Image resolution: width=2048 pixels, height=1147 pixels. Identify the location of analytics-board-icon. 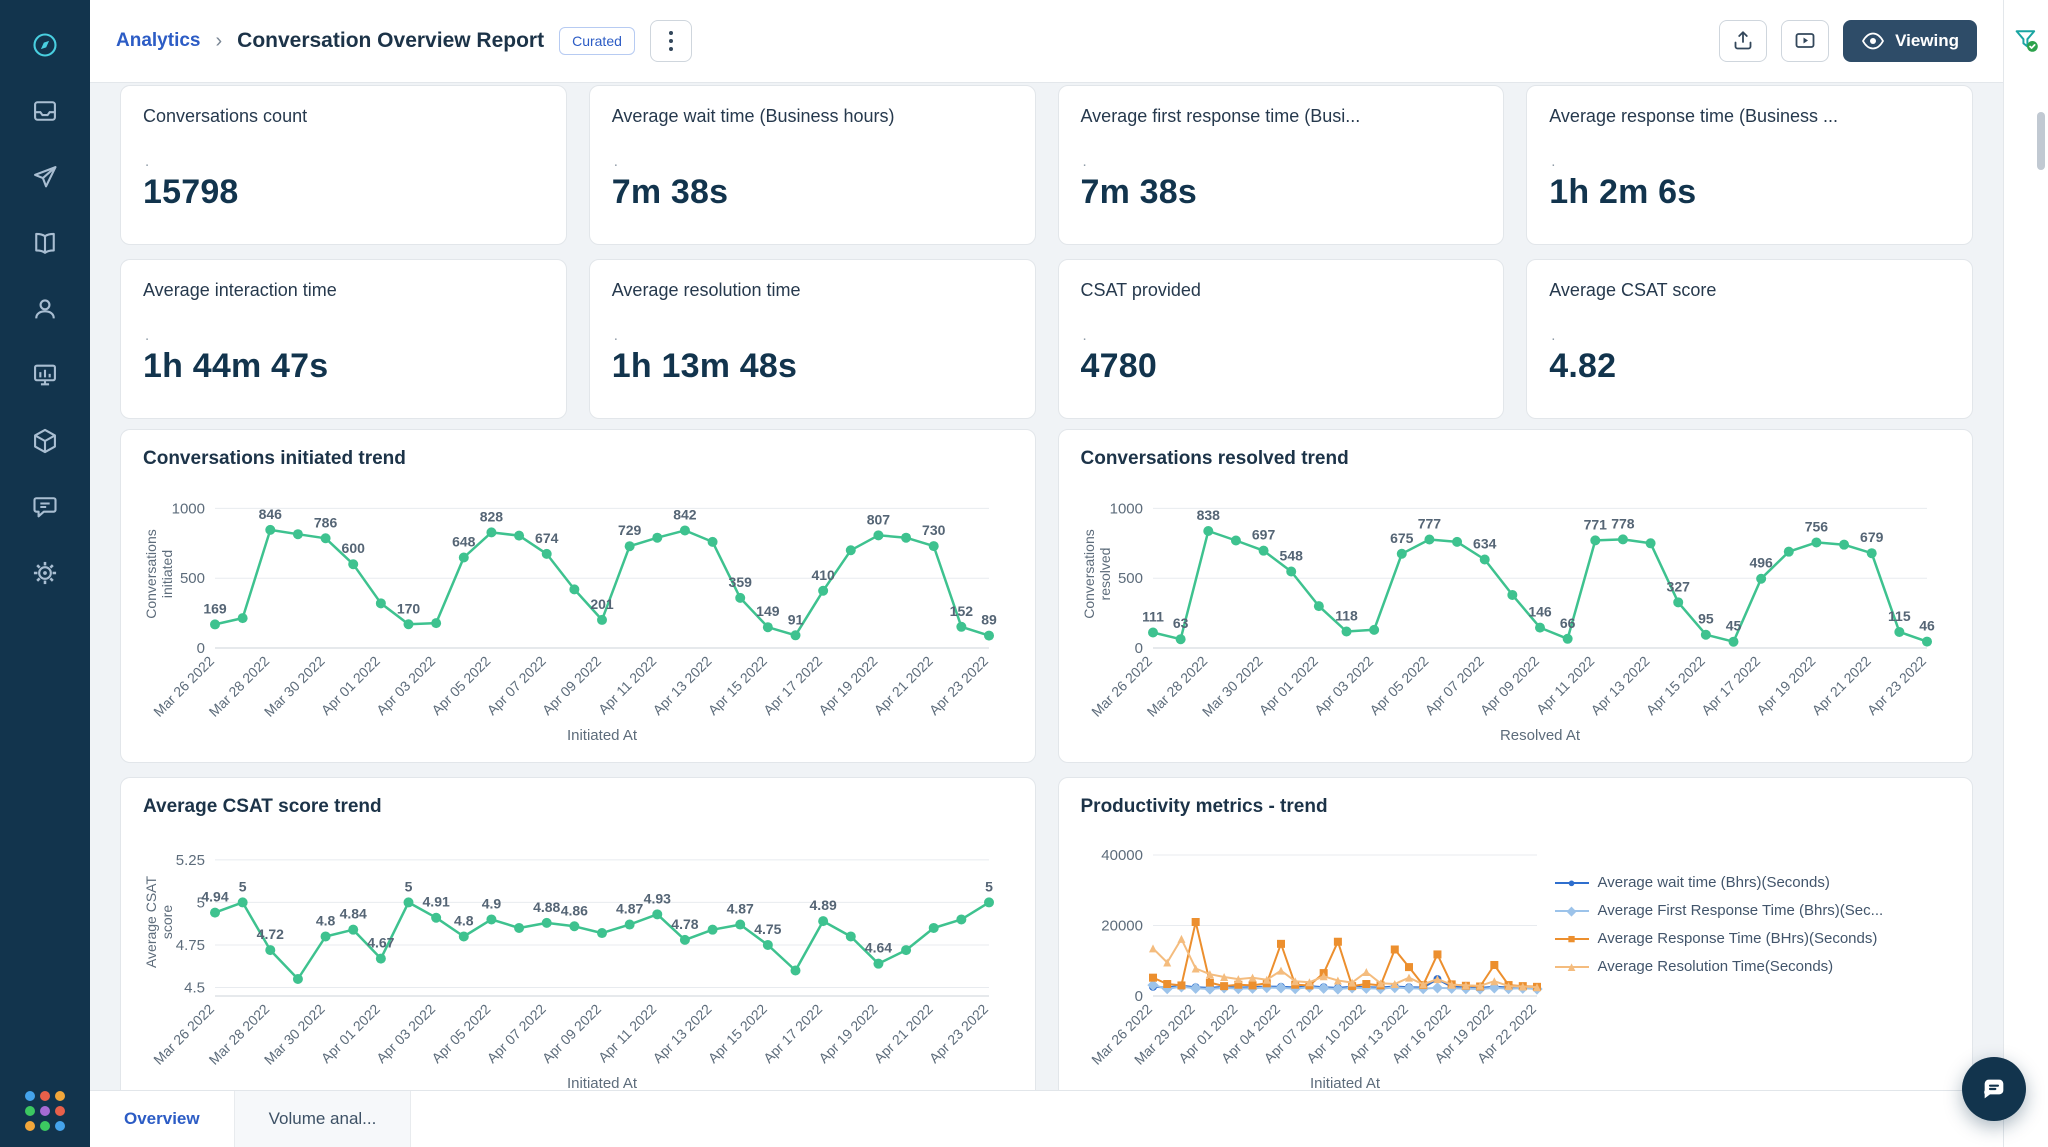
(45, 375).